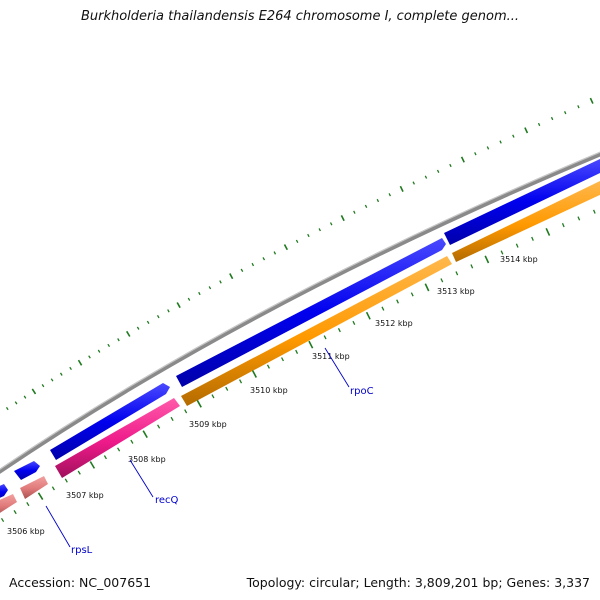 The image size is (600, 600). Describe the element at coordinates (519, 259) in the screenshot. I see `tick-label: 3514 kbp` at that location.